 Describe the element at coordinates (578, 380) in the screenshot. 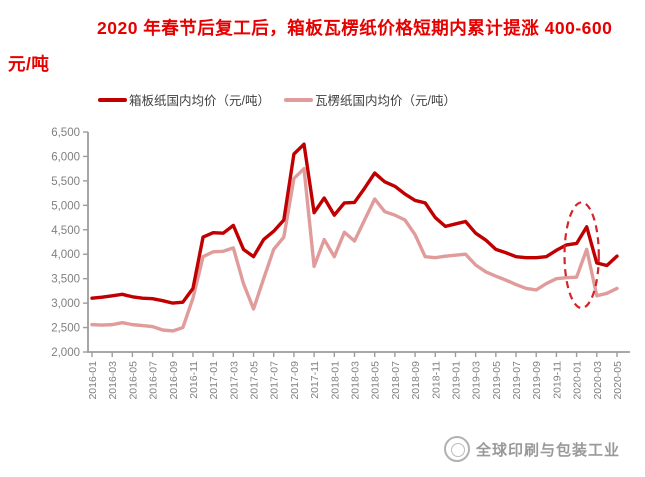

I see `x-tick-label: 2020-01` at that location.